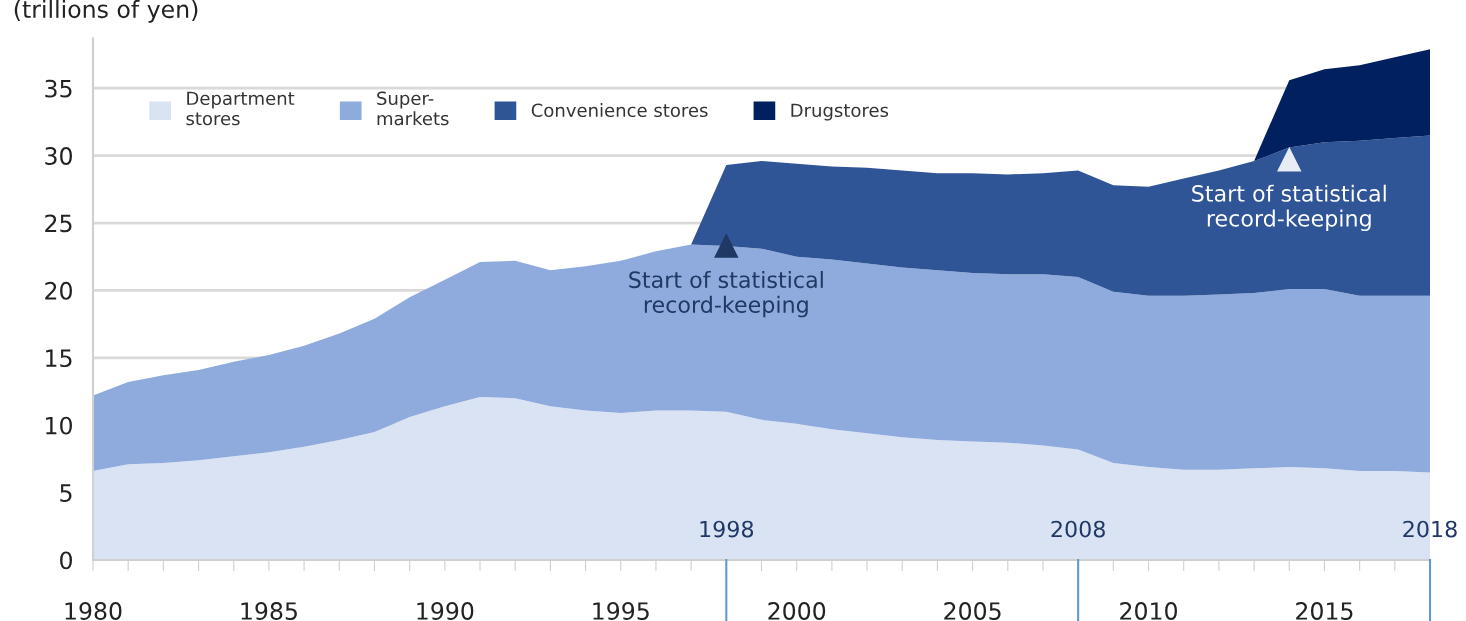  I want to click on ref-line-label: 2018, so click(1430, 529).